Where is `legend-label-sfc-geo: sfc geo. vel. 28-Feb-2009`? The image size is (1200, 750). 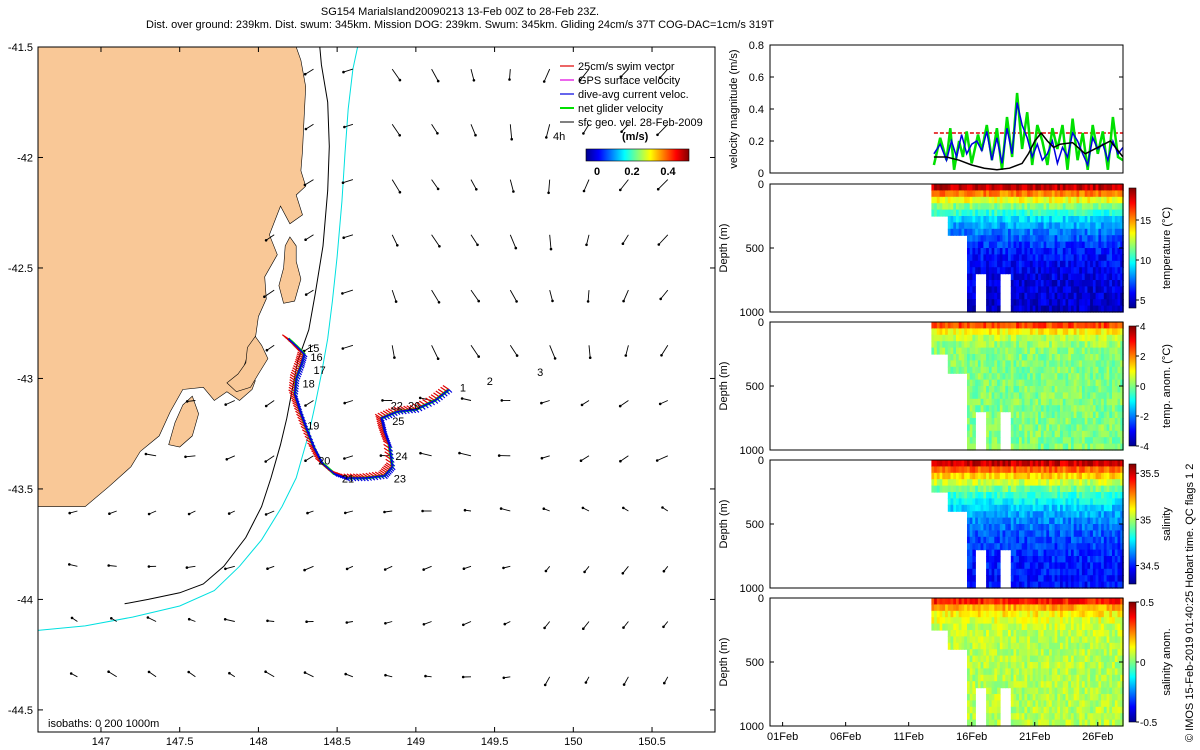 legend-label-sfc-geo: sfc geo. vel. 28-Feb-2009 is located at coordinates (640, 123).